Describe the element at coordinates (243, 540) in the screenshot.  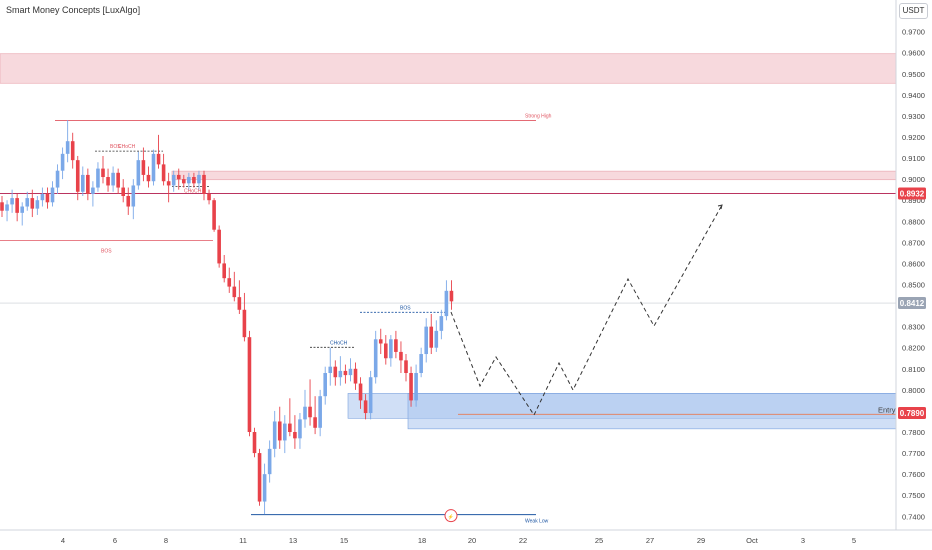
I see `time-tick-label: 11` at that location.